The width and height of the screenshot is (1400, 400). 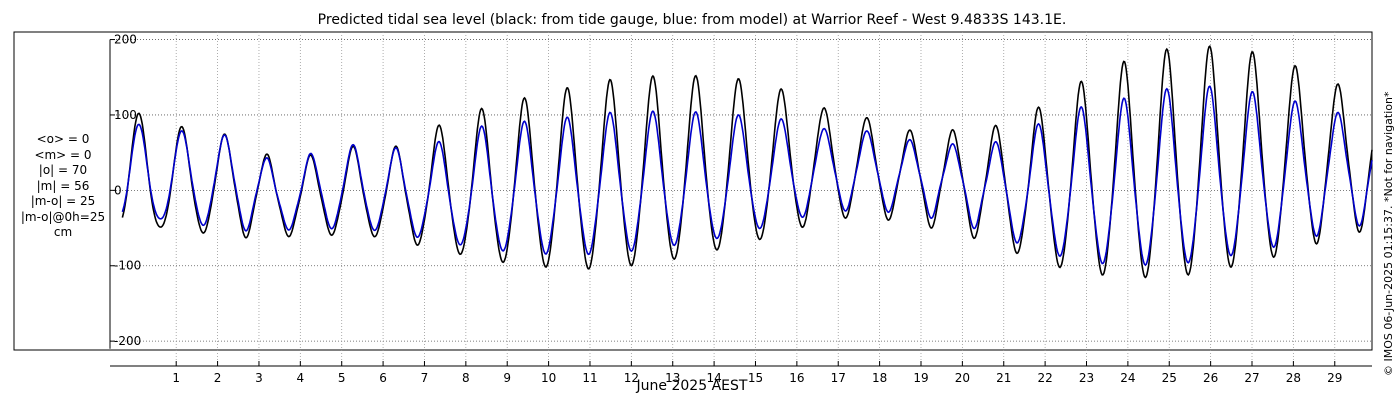 What do you see at coordinates (1003, 378) in the screenshot?
I see `x-tick-label: 21` at bounding box center [1003, 378].